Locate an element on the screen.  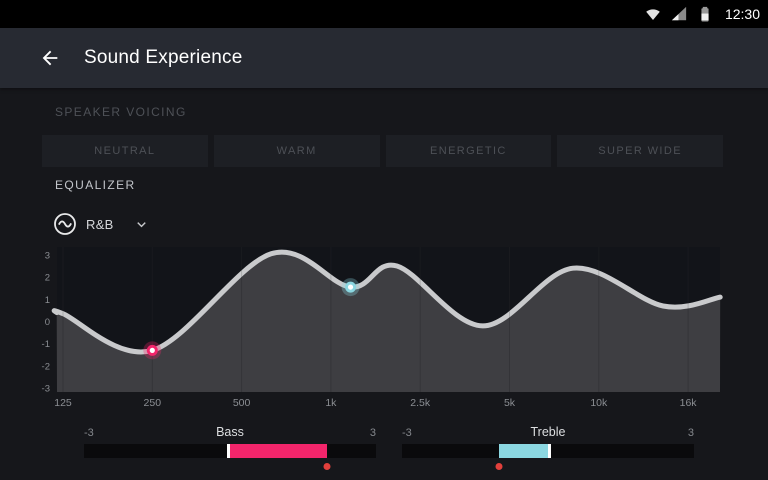
bass-point-marker is located at coordinates (152, 350).